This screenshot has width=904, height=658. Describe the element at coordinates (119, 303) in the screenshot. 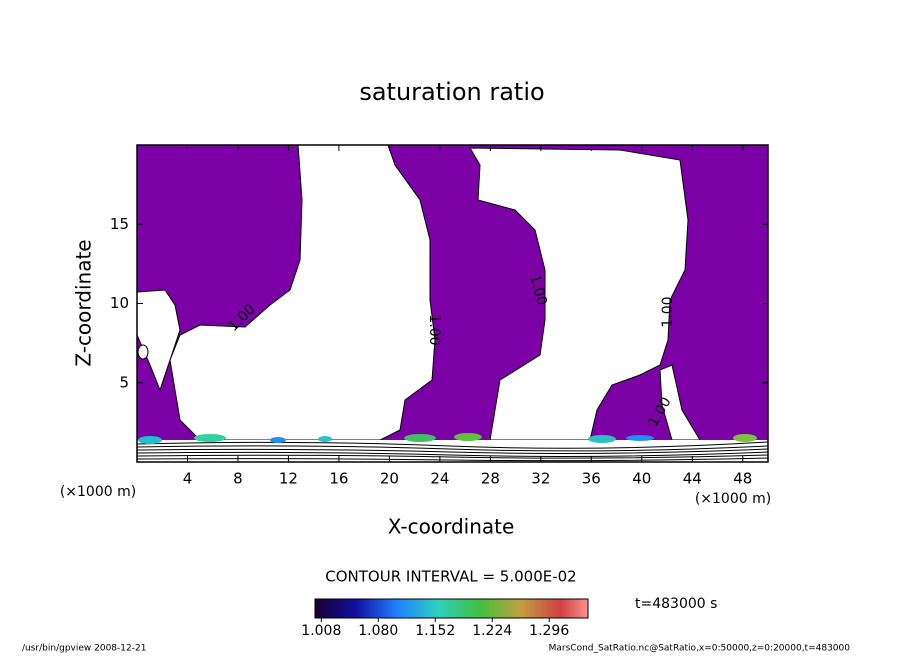

I see `y-tick-label: 10` at that location.